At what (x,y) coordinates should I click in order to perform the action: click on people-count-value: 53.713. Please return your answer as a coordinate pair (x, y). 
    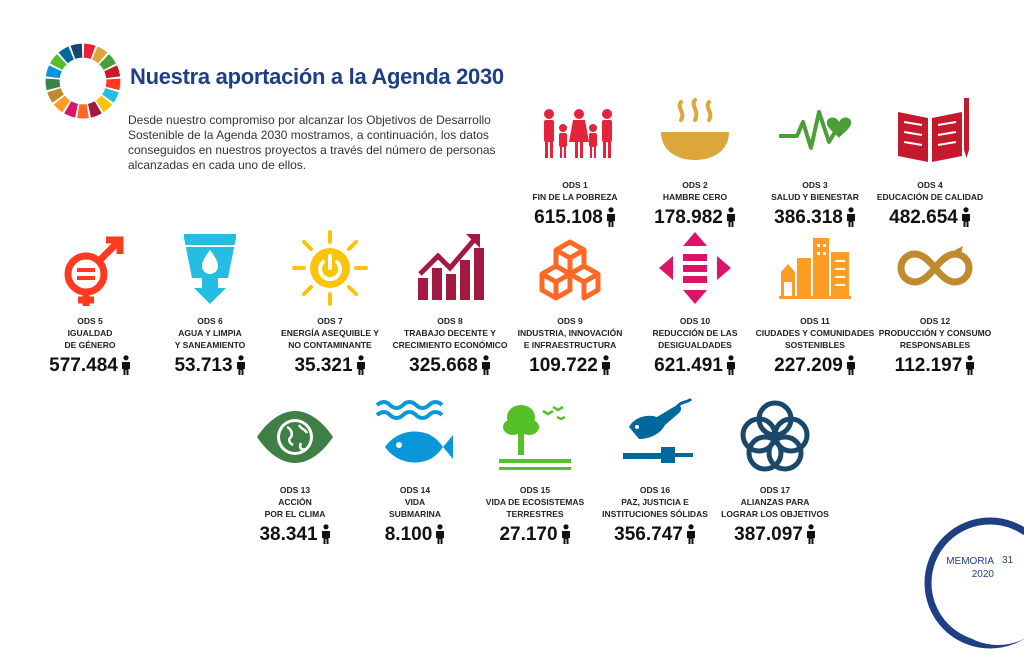
    Looking at the image, I should click on (203, 365).